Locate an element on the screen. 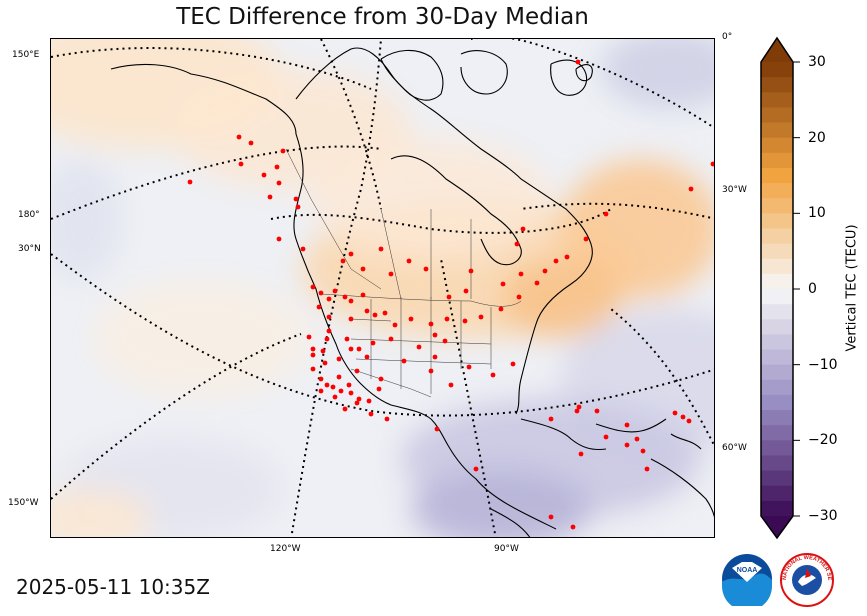  political-borders is located at coordinates (403, 273).